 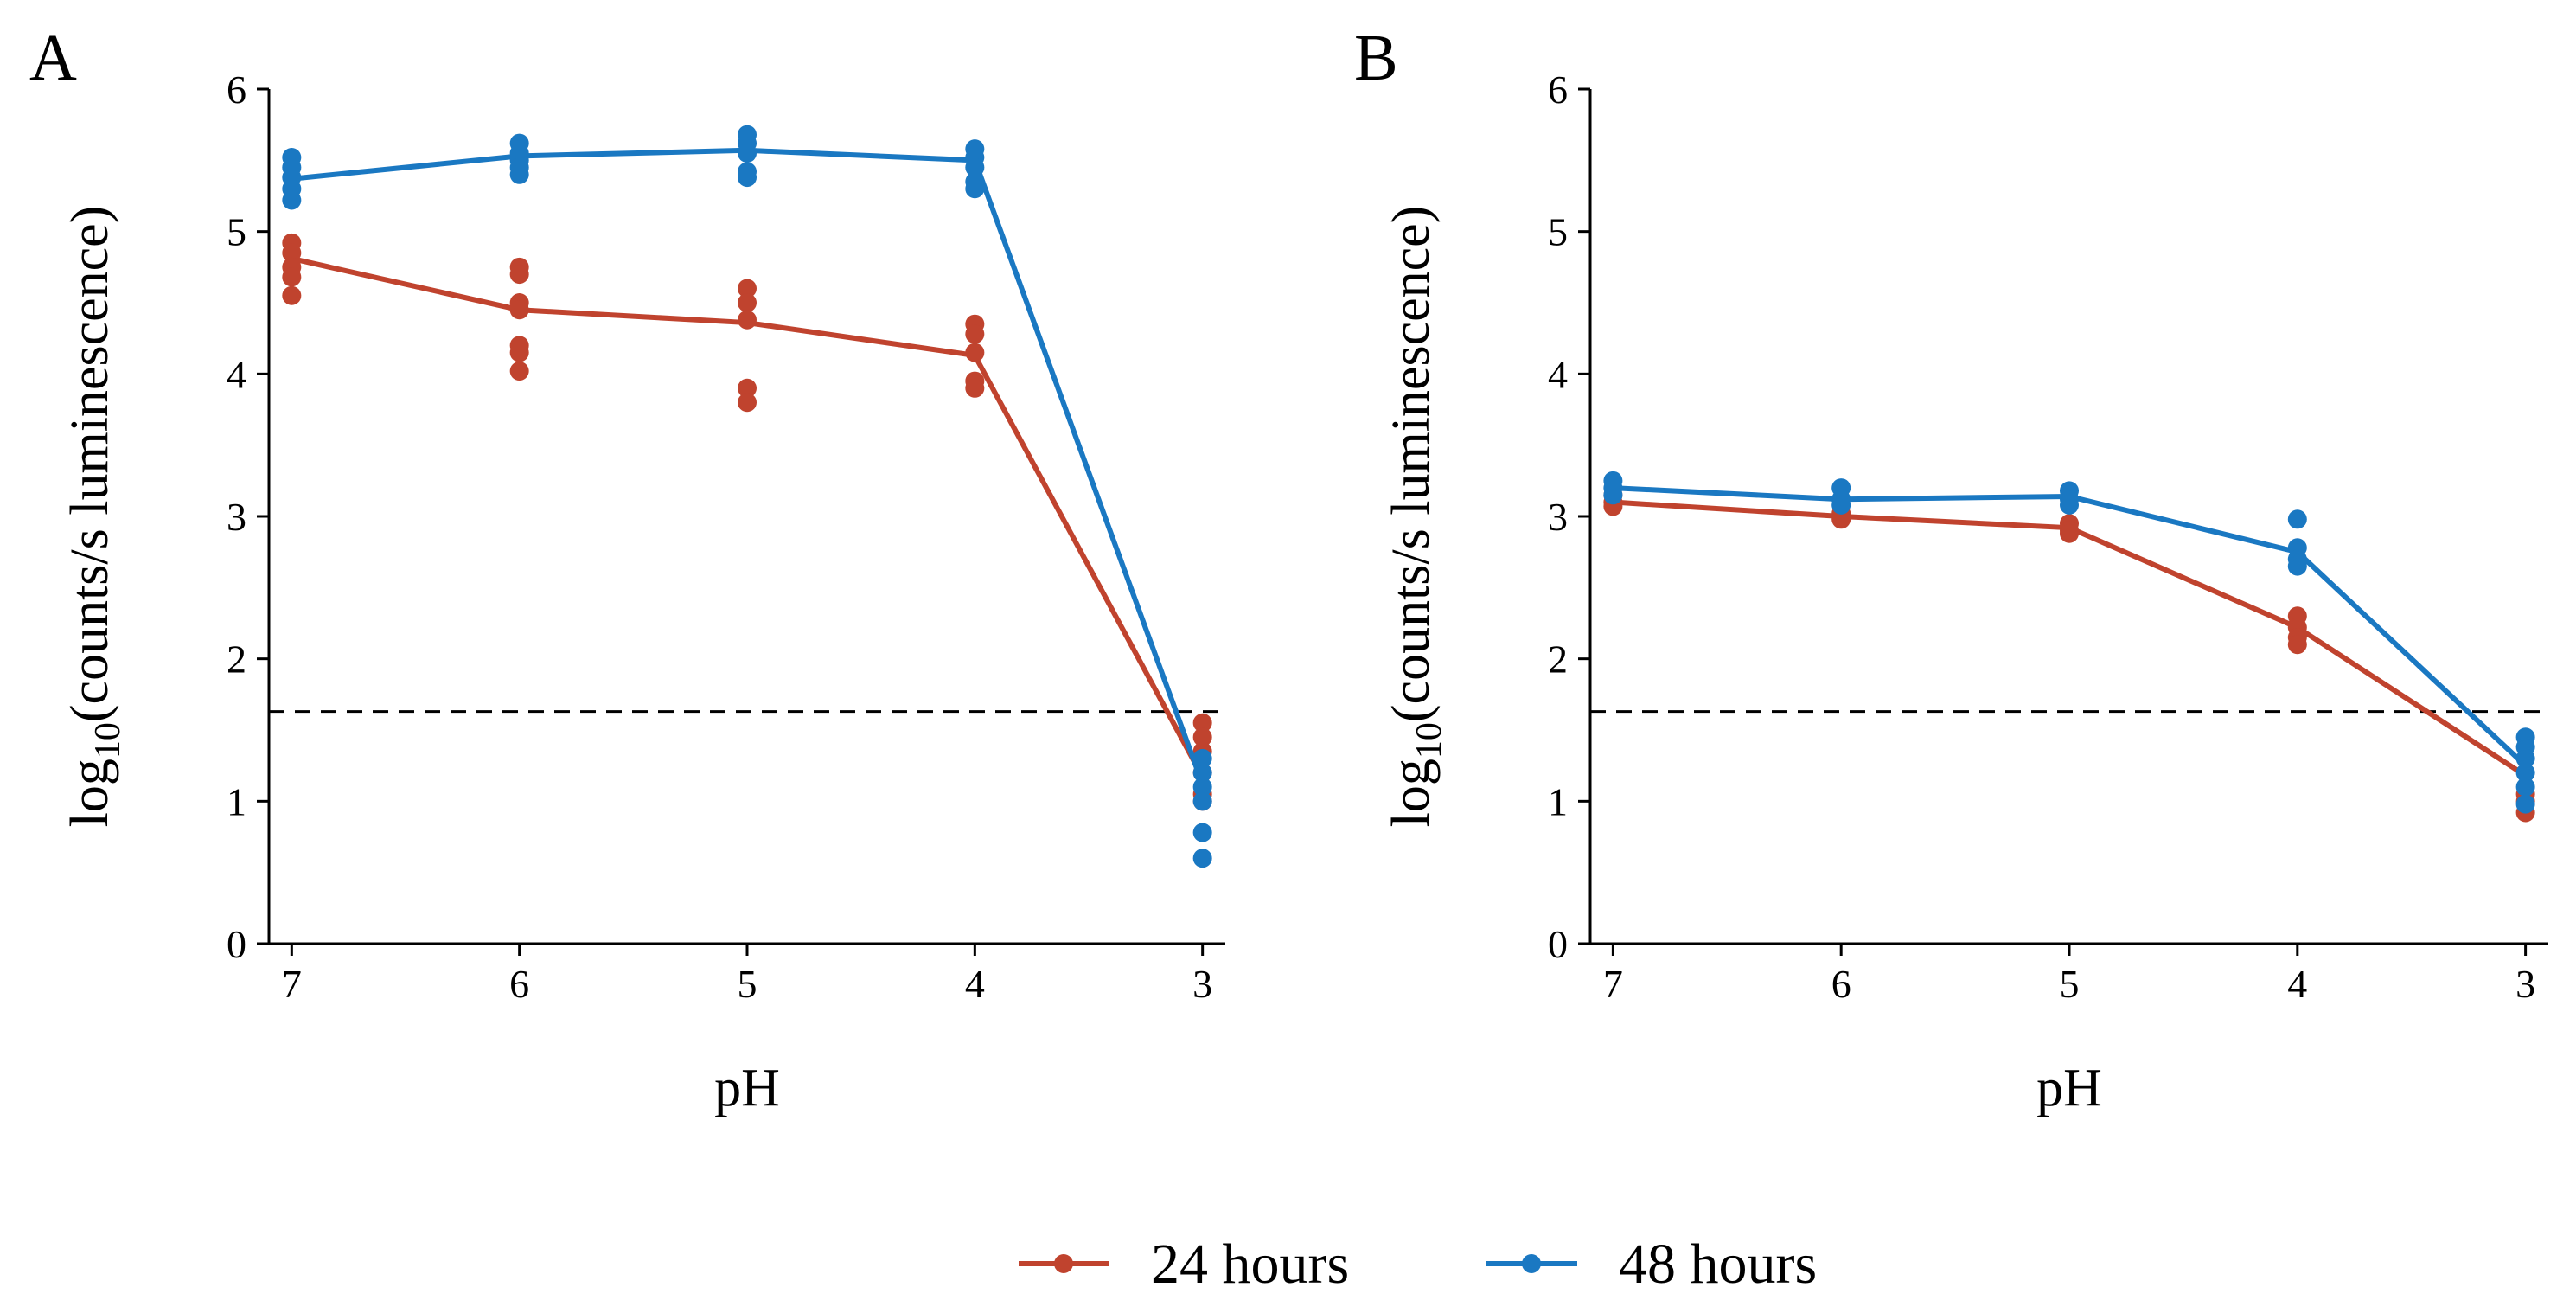 I want to click on panel-label: B, so click(x=1376, y=58).